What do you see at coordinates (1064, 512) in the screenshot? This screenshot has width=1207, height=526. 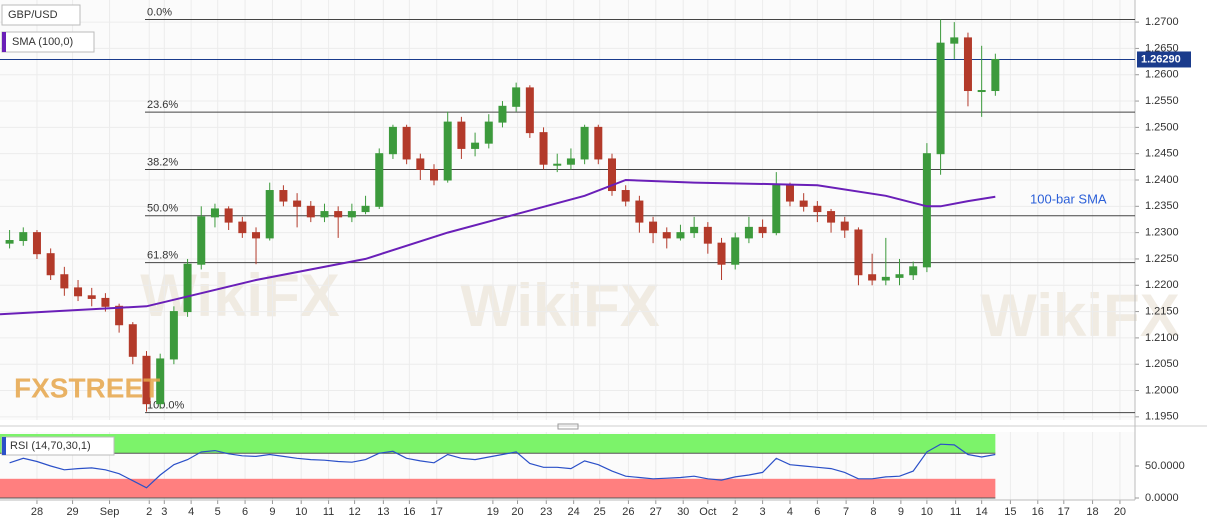 I see `x-tick-label: 17` at bounding box center [1064, 512].